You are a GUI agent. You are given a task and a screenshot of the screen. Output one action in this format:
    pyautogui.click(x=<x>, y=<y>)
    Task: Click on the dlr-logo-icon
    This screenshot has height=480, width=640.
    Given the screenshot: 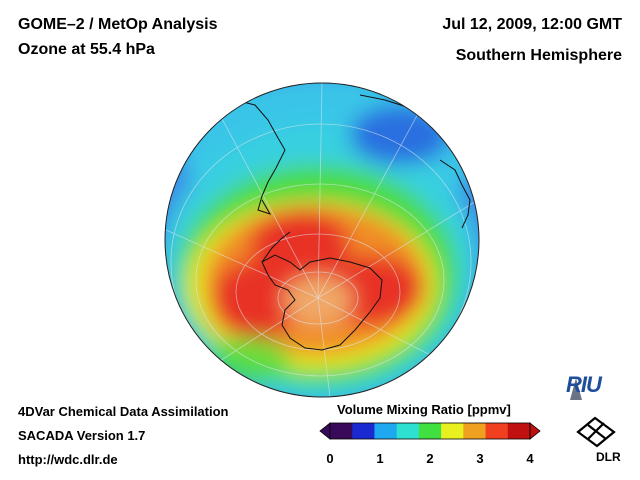 What is the action you would take?
    pyautogui.click(x=596, y=432)
    